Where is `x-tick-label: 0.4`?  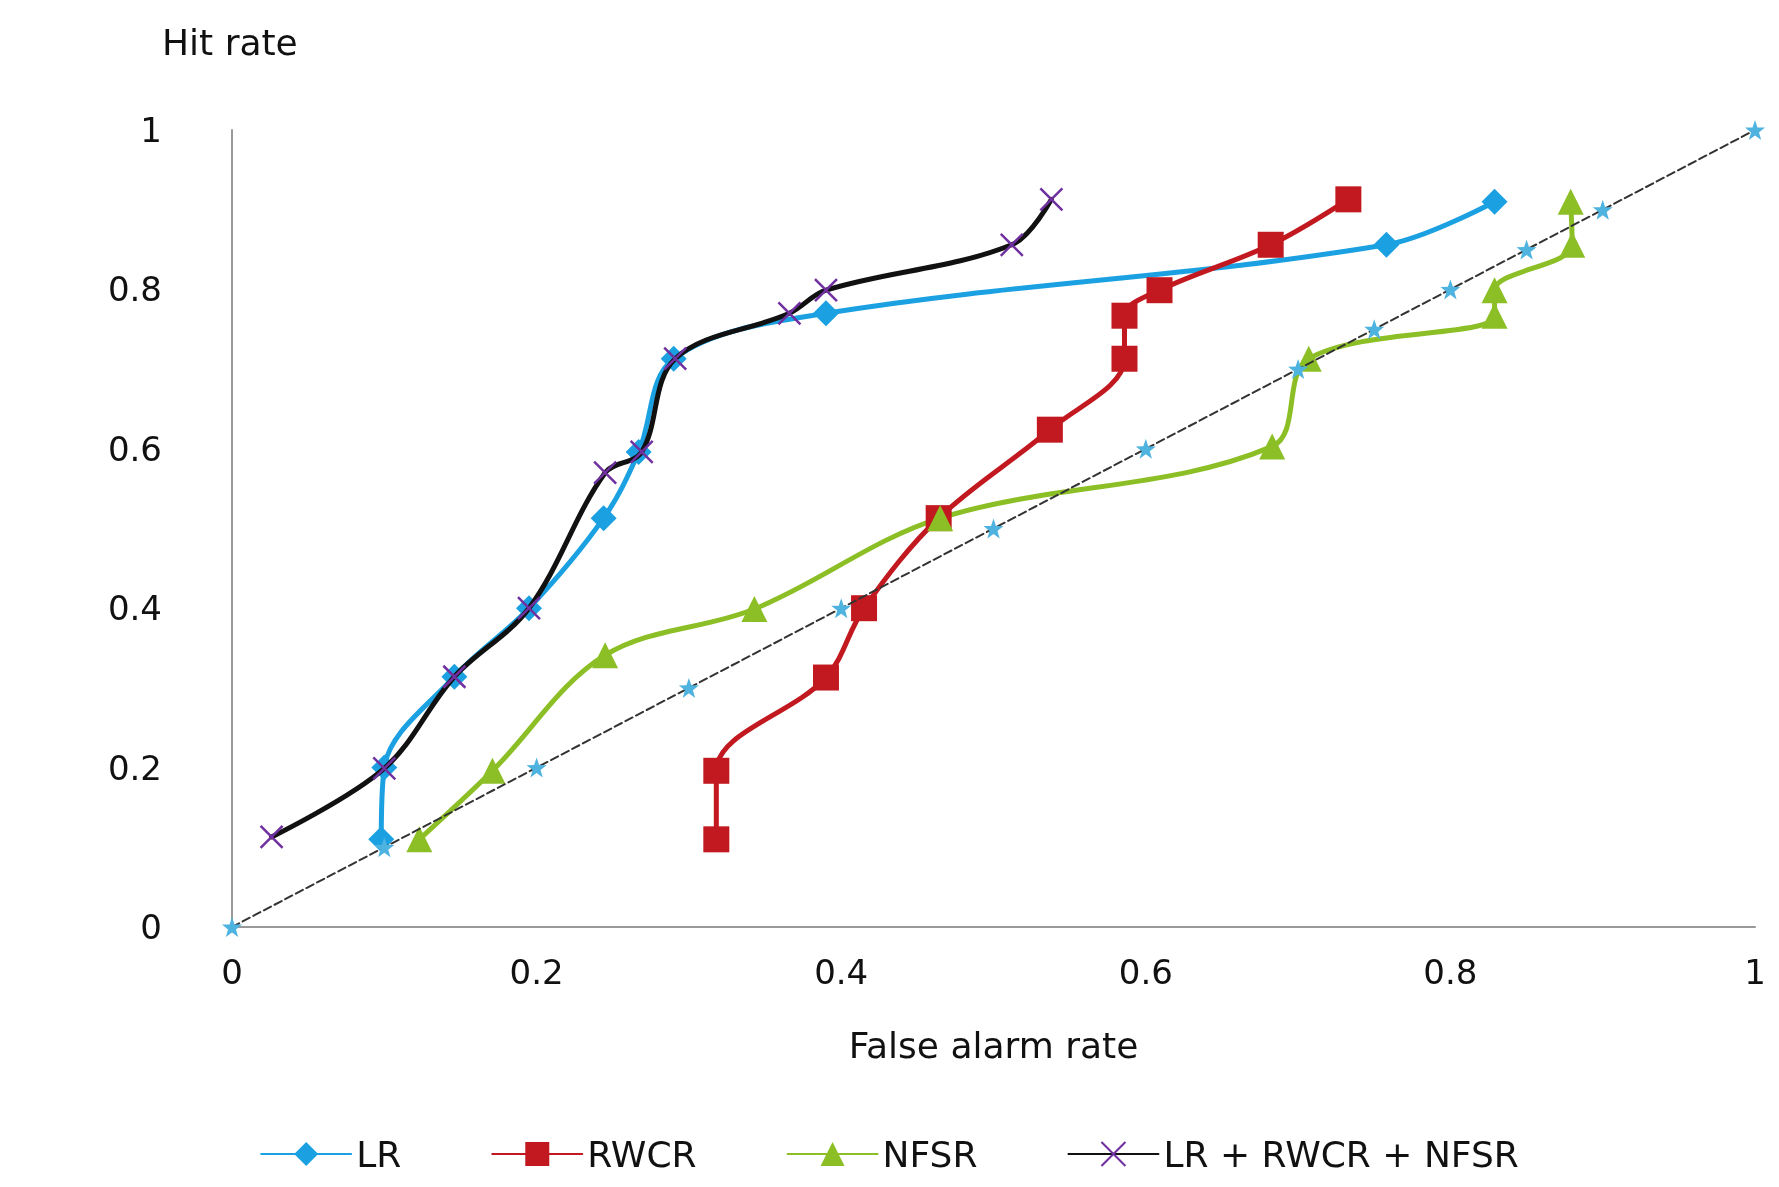 x-tick-label: 0.4 is located at coordinates (841, 972).